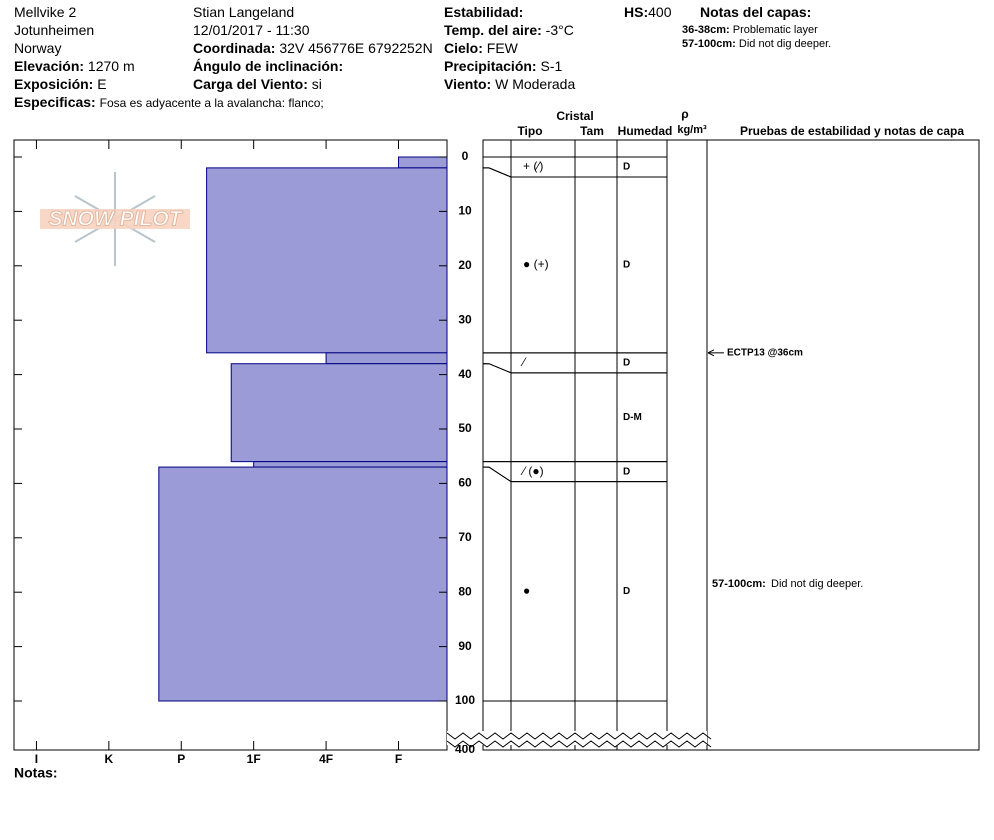  I want to click on field: Coordinada: 32V 456776E 6792252N, so click(313, 48).